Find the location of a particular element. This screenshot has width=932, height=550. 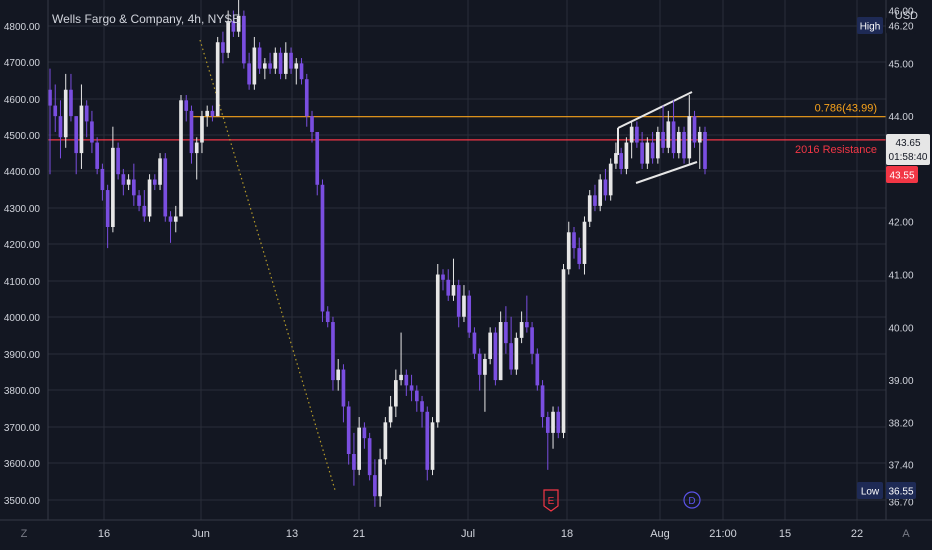

left-axis-tick-label: 4200.00 is located at coordinates (22, 245).